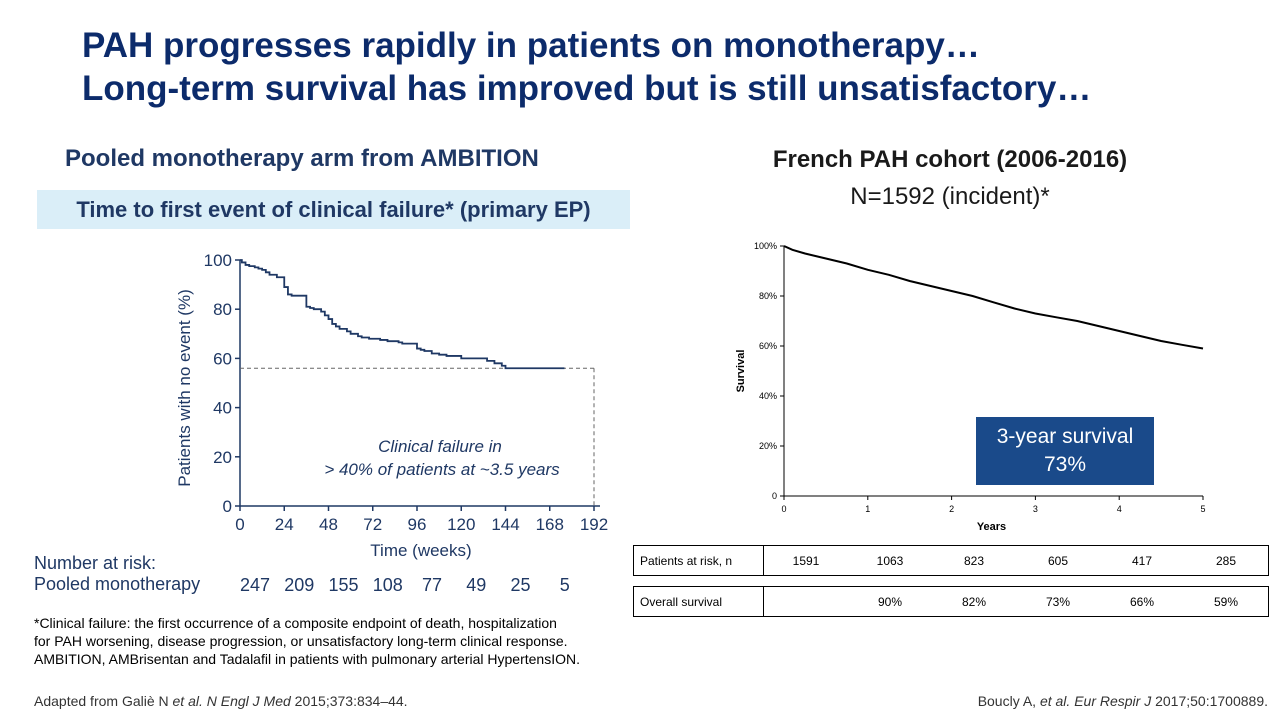 The height and width of the screenshot is (720, 1280). I want to click on patients-at-risk-table: Patients at risk, n 1591 1063 823 605 417 285, so click(951, 560).